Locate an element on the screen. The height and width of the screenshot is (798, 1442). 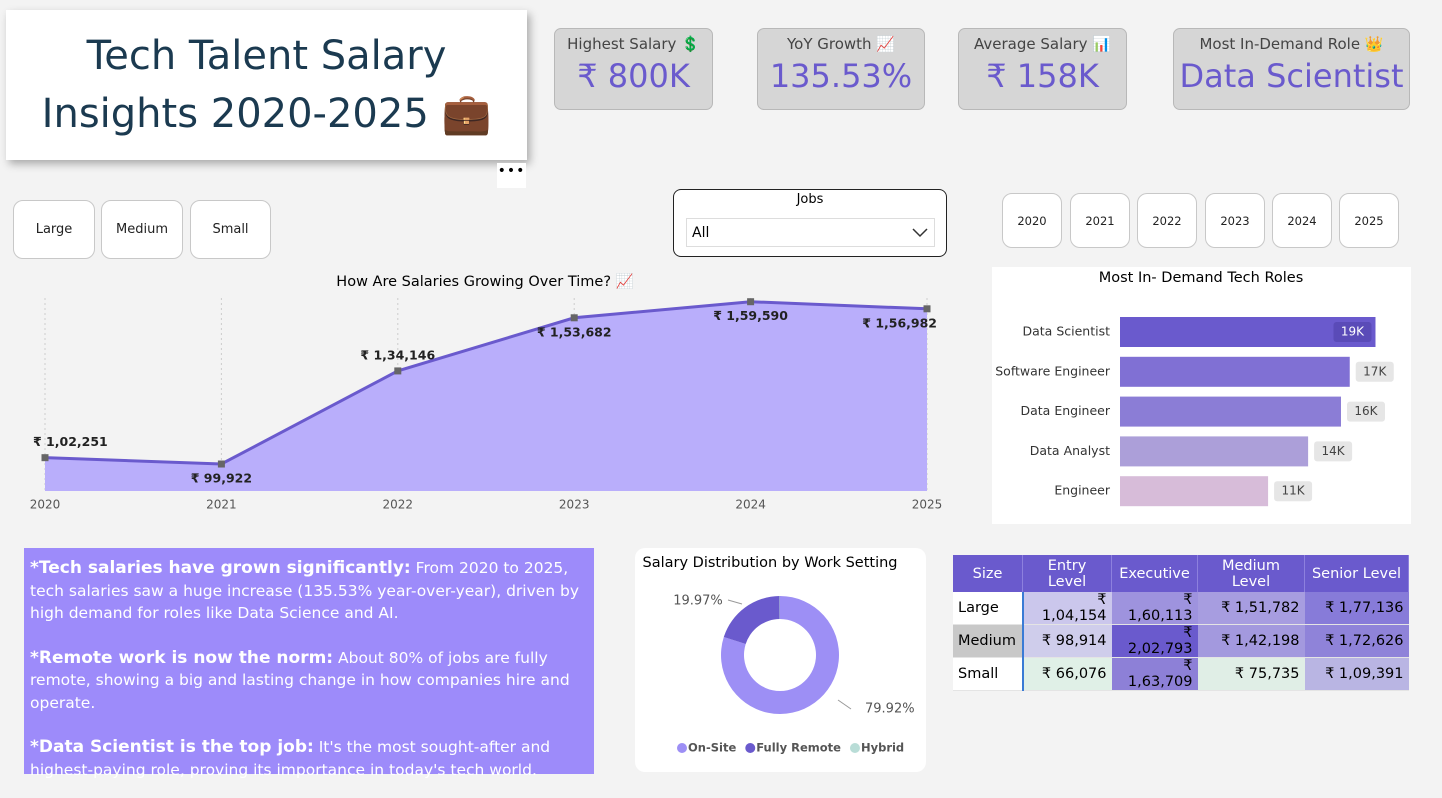
kpi-value: ₹ 800K is located at coordinates (633, 76).